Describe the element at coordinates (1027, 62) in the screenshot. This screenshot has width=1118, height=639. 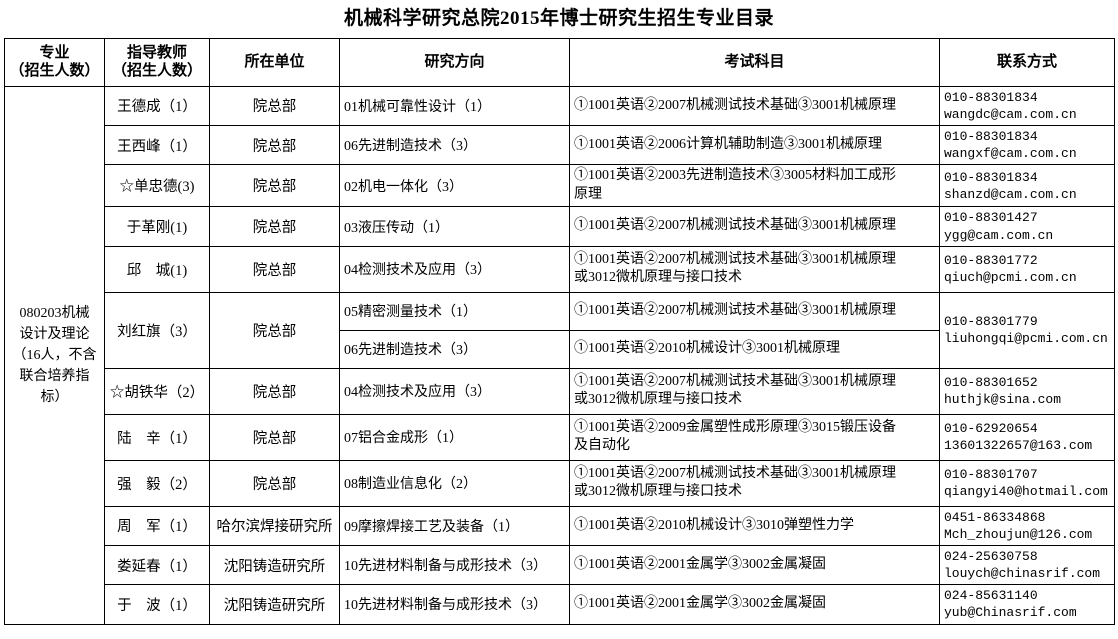
I see `column-header-contact: 联系方式` at that location.